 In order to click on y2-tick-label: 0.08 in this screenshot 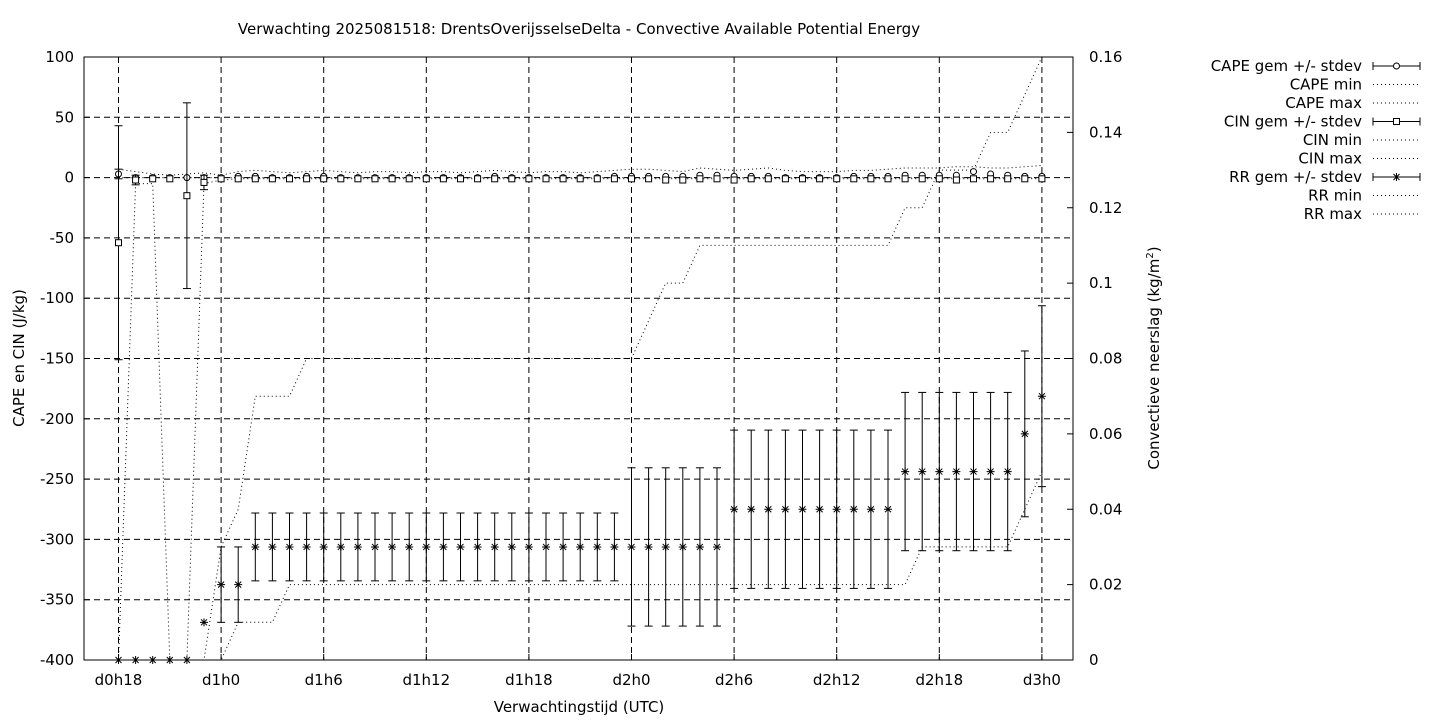, I will do `click(1105, 359)`.